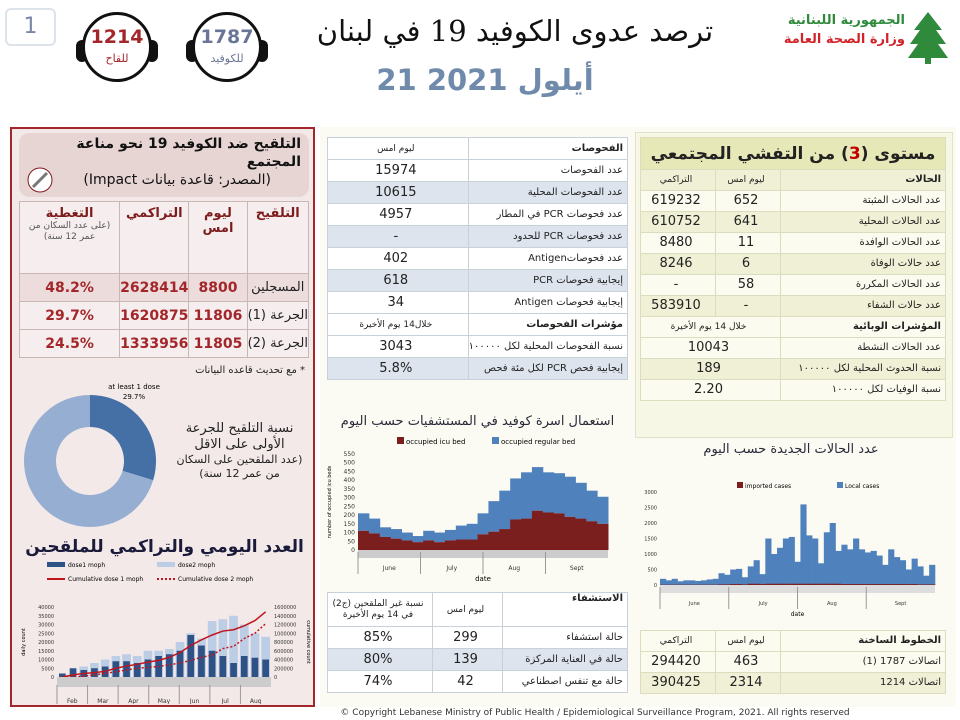 The image size is (960, 720). Describe the element at coordinates (398, 192) in the screenshot. I see `row-value: 10615` at that location.